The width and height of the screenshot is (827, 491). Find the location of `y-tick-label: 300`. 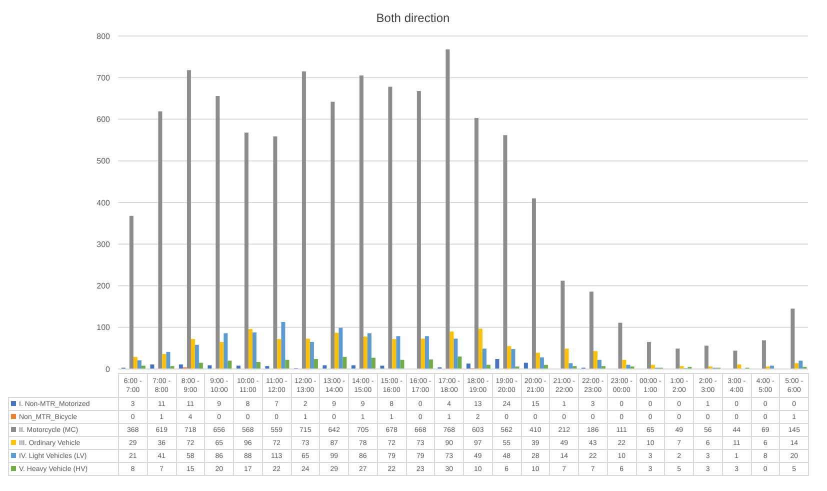

y-tick-label: 300 is located at coordinates (103, 244).